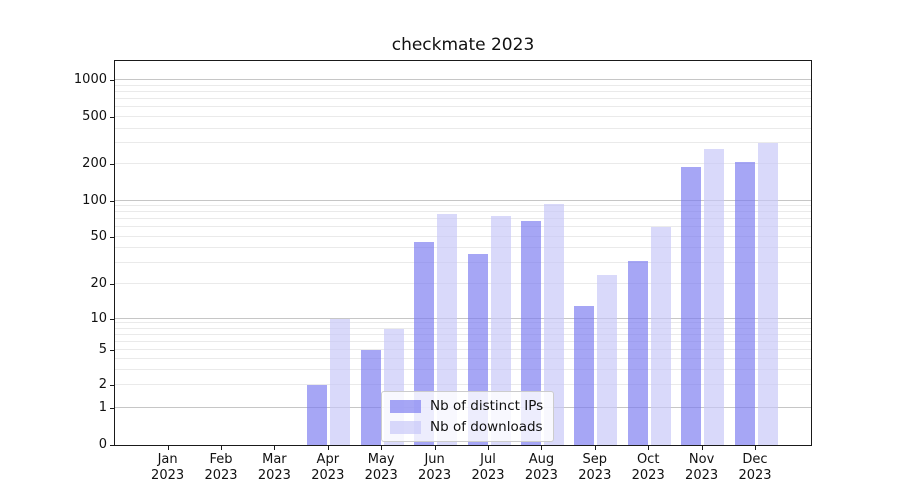  I want to click on bar-nb-of-distinct-ips-apr, so click(317, 415).